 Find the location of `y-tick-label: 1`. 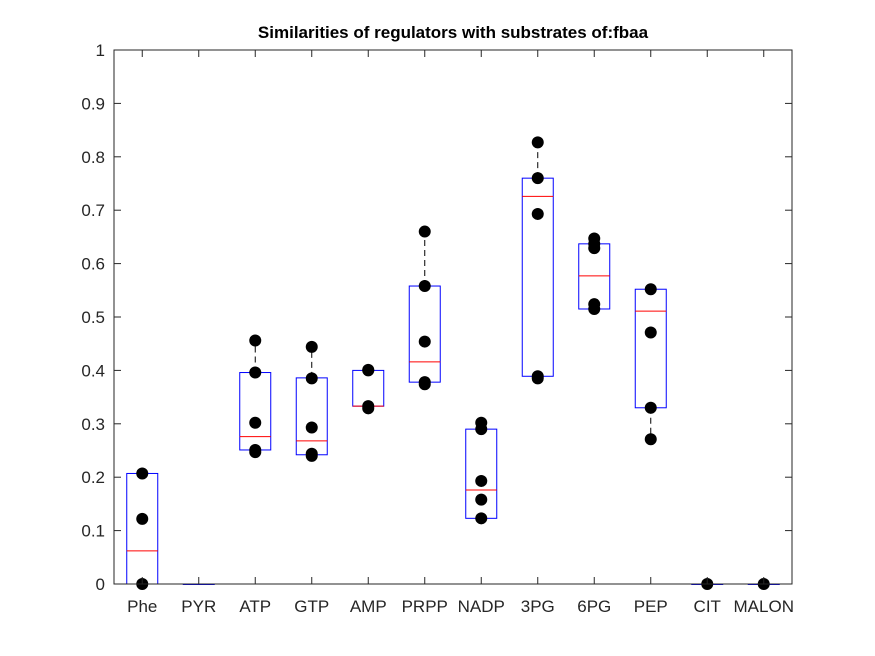

y-tick-label: 1 is located at coordinates (100, 50).